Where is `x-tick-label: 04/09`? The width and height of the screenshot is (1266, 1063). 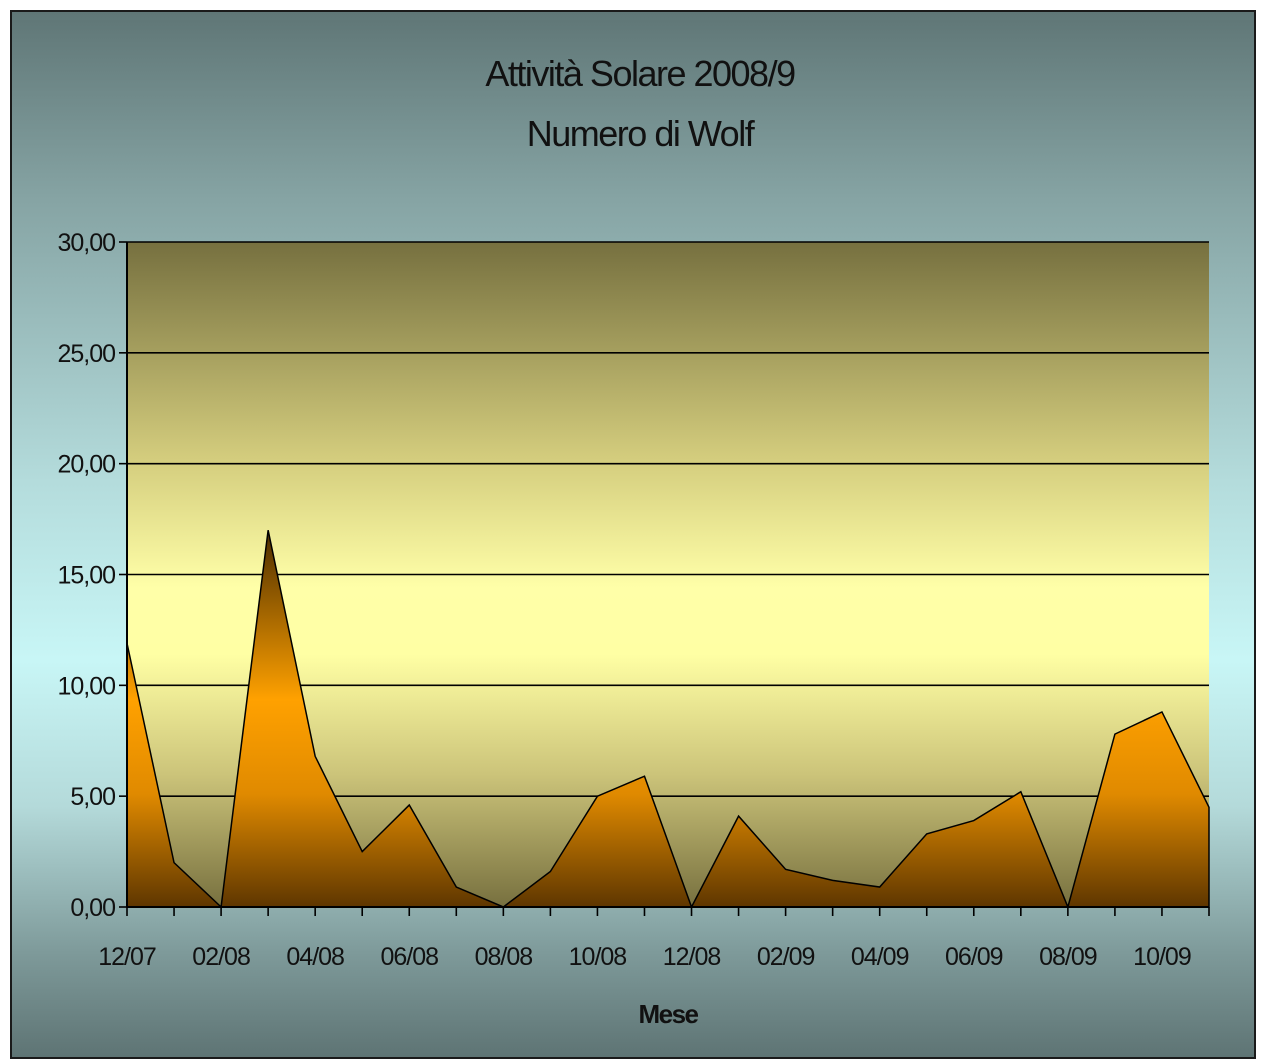
x-tick-label: 04/09 is located at coordinates (880, 957).